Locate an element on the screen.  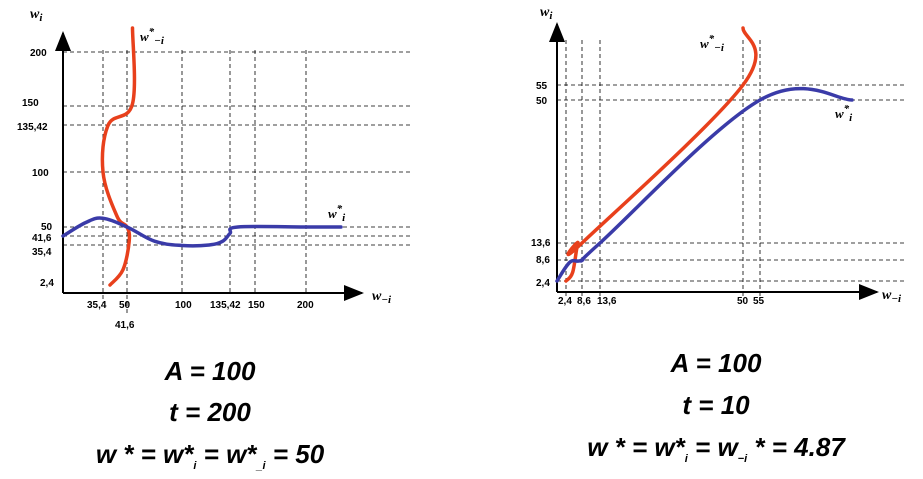
left-series-w-star-i-line is located at coordinates (202, 232).